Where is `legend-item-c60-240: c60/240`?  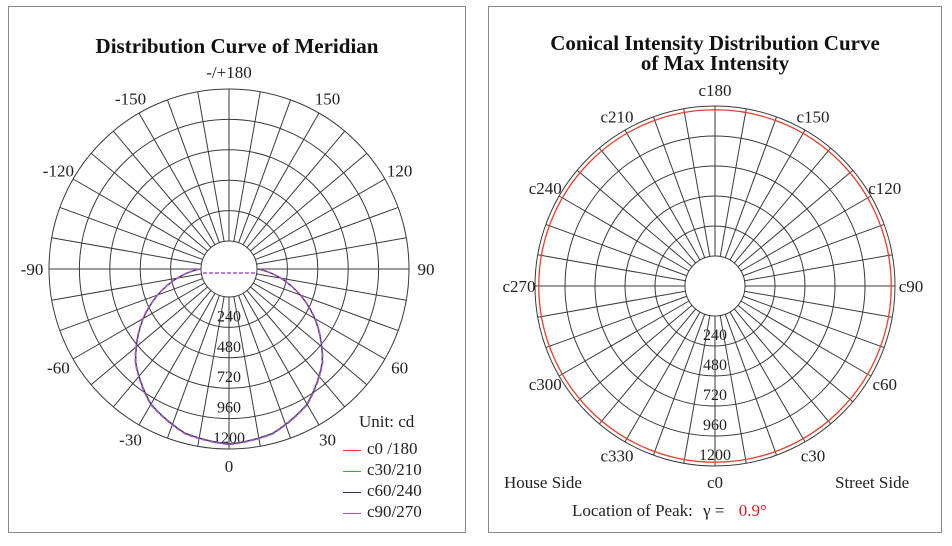 legend-item-c60-240: c60/240 is located at coordinates (382, 491).